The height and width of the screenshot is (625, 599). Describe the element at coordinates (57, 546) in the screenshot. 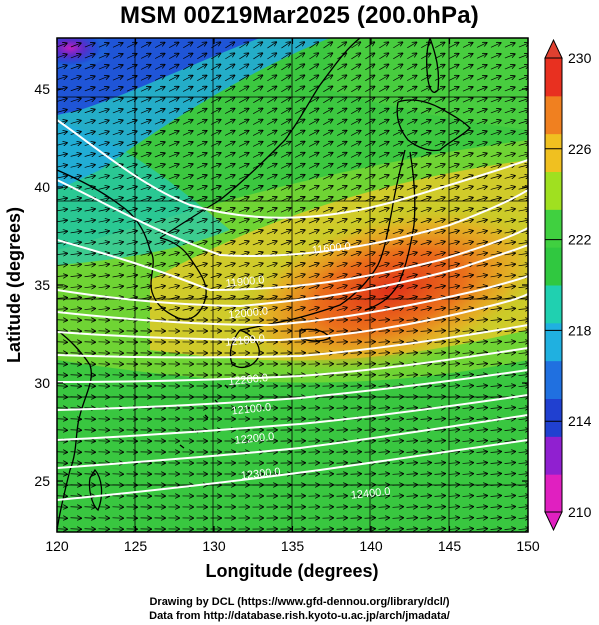

I see `x-tick-label: 120` at that location.